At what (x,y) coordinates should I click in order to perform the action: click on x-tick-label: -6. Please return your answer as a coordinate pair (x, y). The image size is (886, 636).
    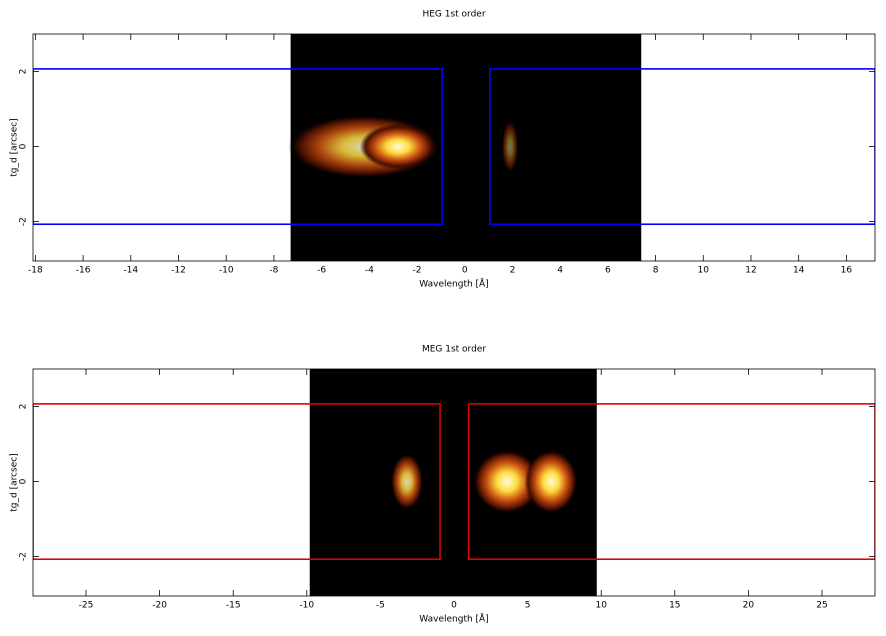
    Looking at the image, I should click on (321, 271).